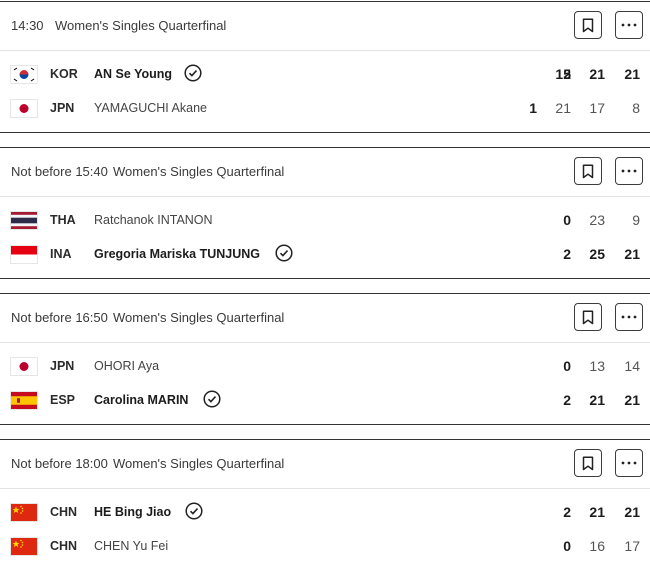 This screenshot has width=650, height=571. Describe the element at coordinates (632, 366) in the screenshot. I see `game-score: 14` at that location.